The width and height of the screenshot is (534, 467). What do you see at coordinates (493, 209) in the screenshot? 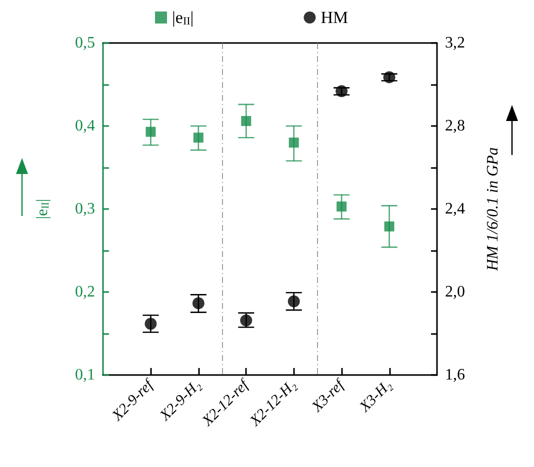
I see `y2-axis-title: HM 1/6/0.1 in GPa` at bounding box center [493, 209].